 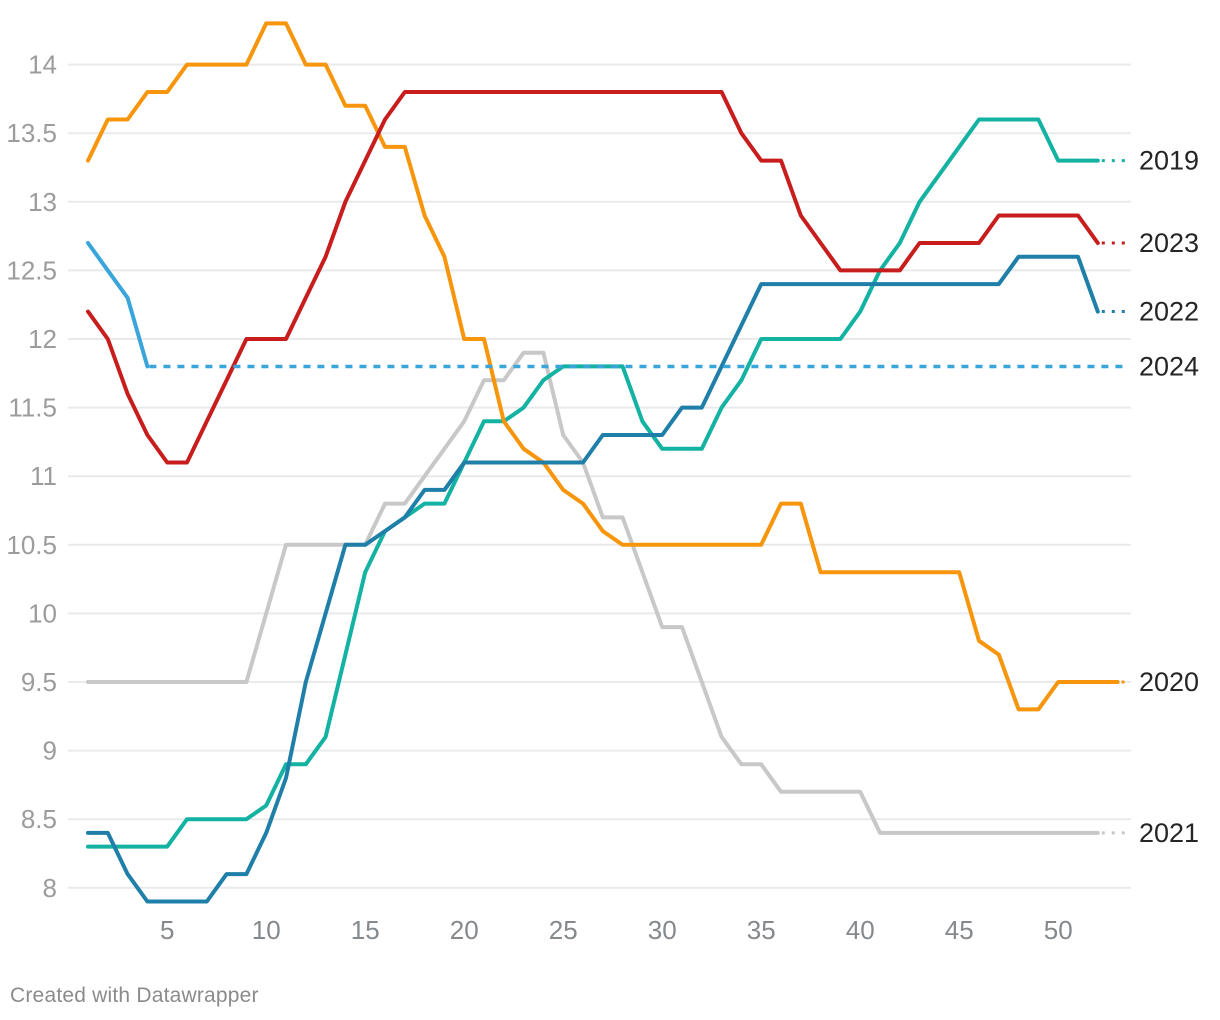 I want to click on series-labels: 2021 2019 2020 2022 2023 2024, so click(x=1169, y=497).